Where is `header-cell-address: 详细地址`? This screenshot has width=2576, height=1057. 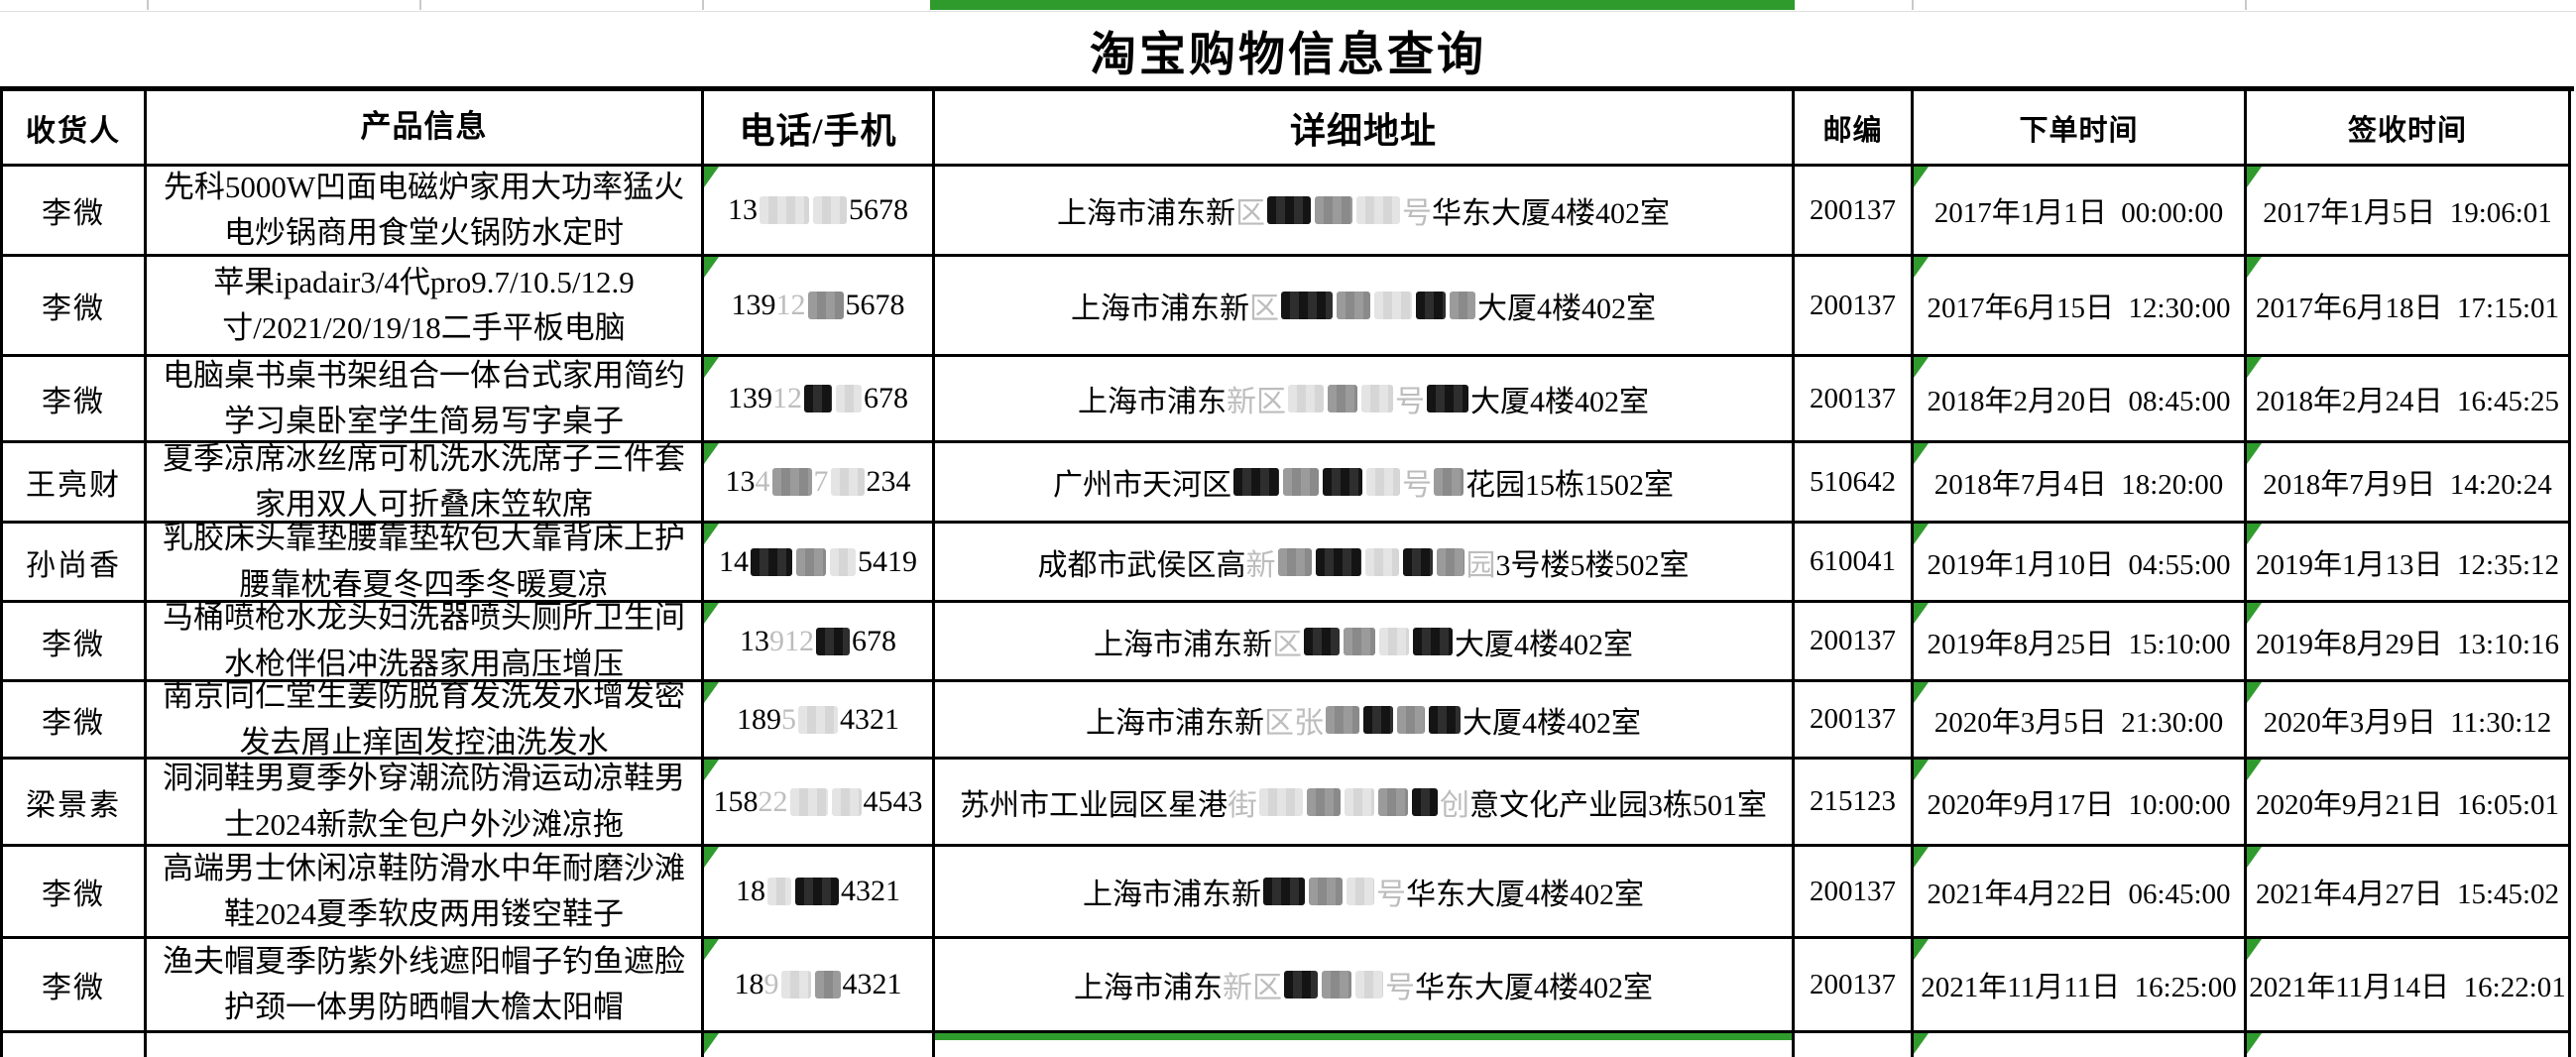 header-cell-address: 详细地址 is located at coordinates (1365, 129).